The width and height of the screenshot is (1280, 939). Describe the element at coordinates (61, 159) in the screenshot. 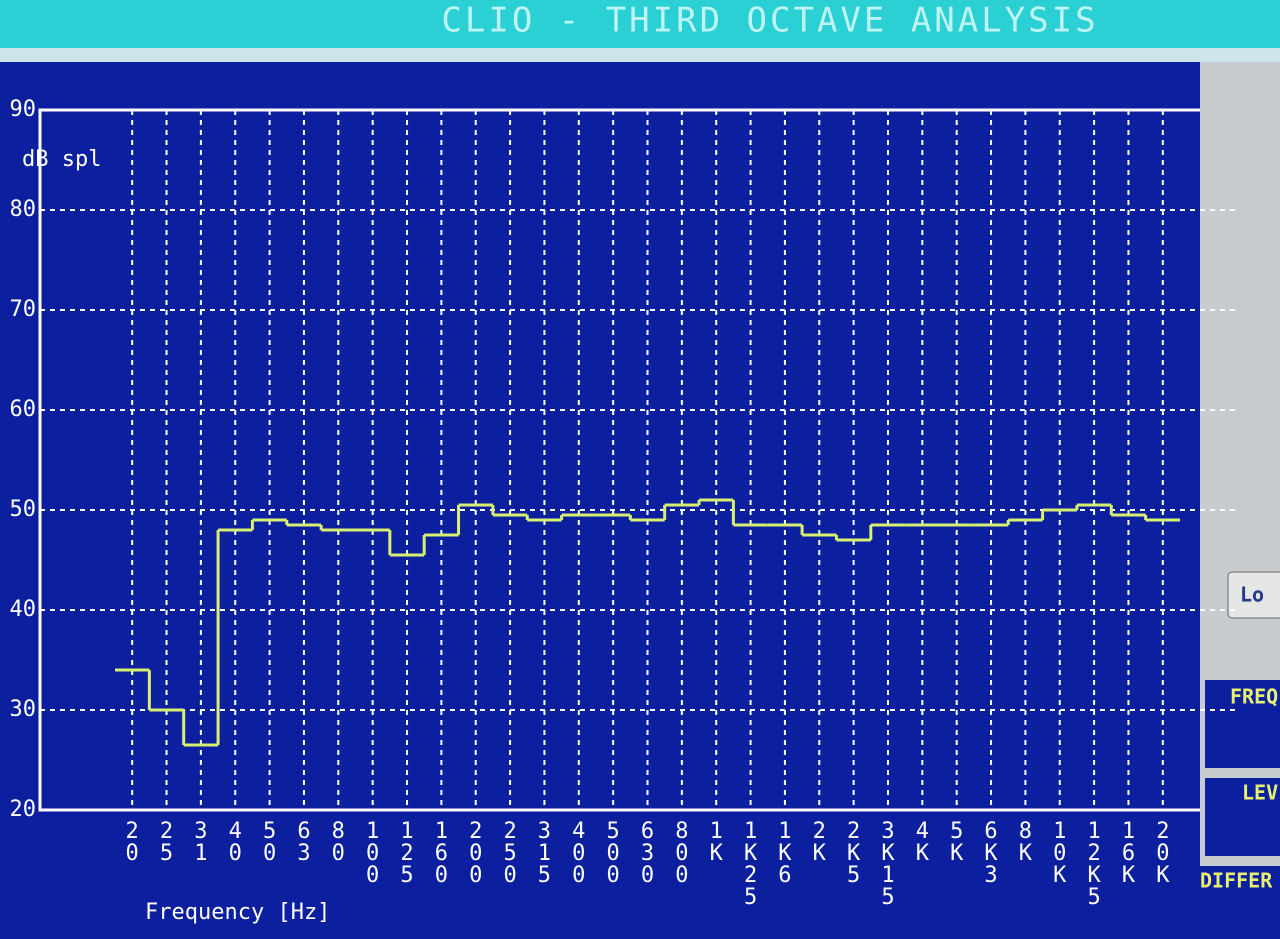

I see `y-axis-label: dB spl` at that location.